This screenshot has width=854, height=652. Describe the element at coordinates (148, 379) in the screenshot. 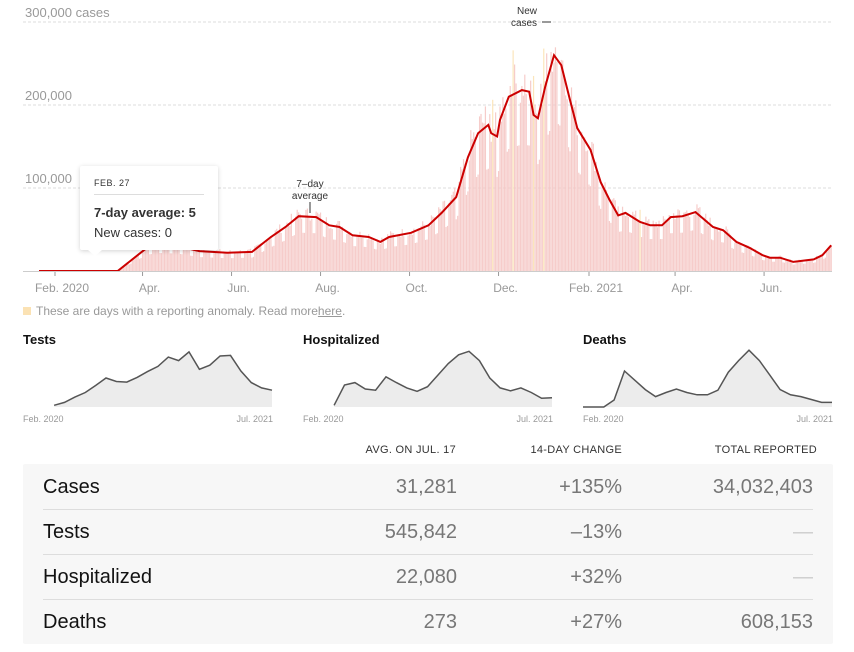

I see `tests-sparkline: Tests Feb. 2020 Jul. 2021` at that location.